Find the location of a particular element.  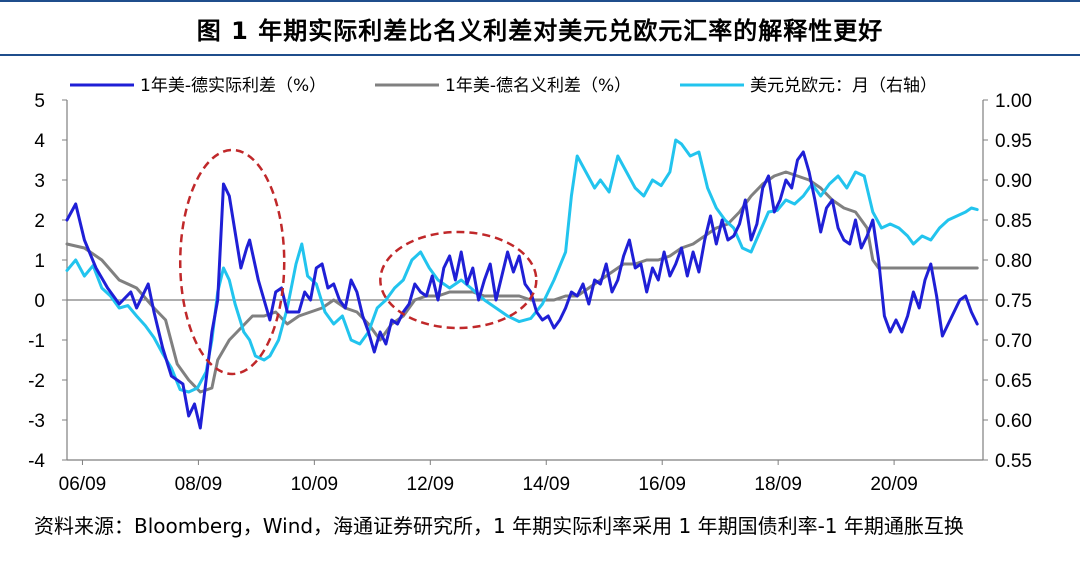

y-left-tick-label: 5 is located at coordinates (39, 101).